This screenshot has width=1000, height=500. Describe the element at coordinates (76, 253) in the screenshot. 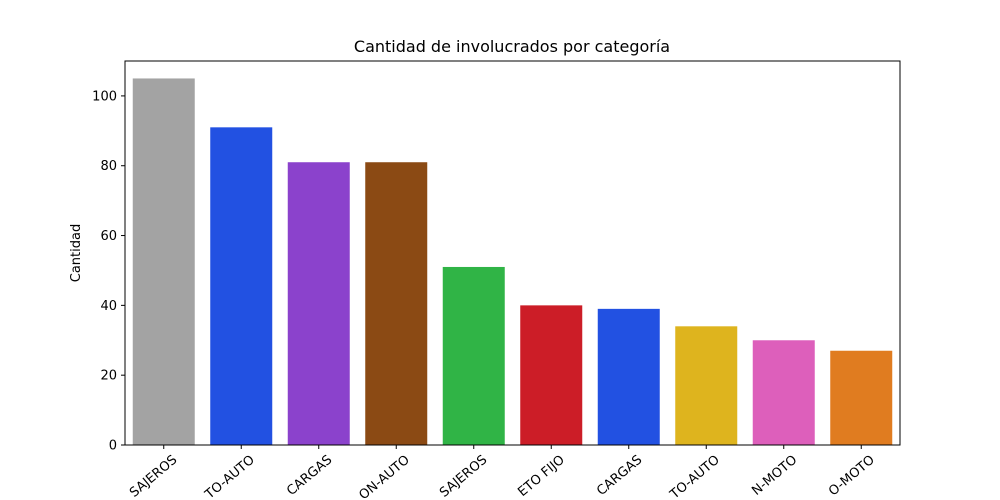

I see `y-axis-label: Cantidad` at that location.